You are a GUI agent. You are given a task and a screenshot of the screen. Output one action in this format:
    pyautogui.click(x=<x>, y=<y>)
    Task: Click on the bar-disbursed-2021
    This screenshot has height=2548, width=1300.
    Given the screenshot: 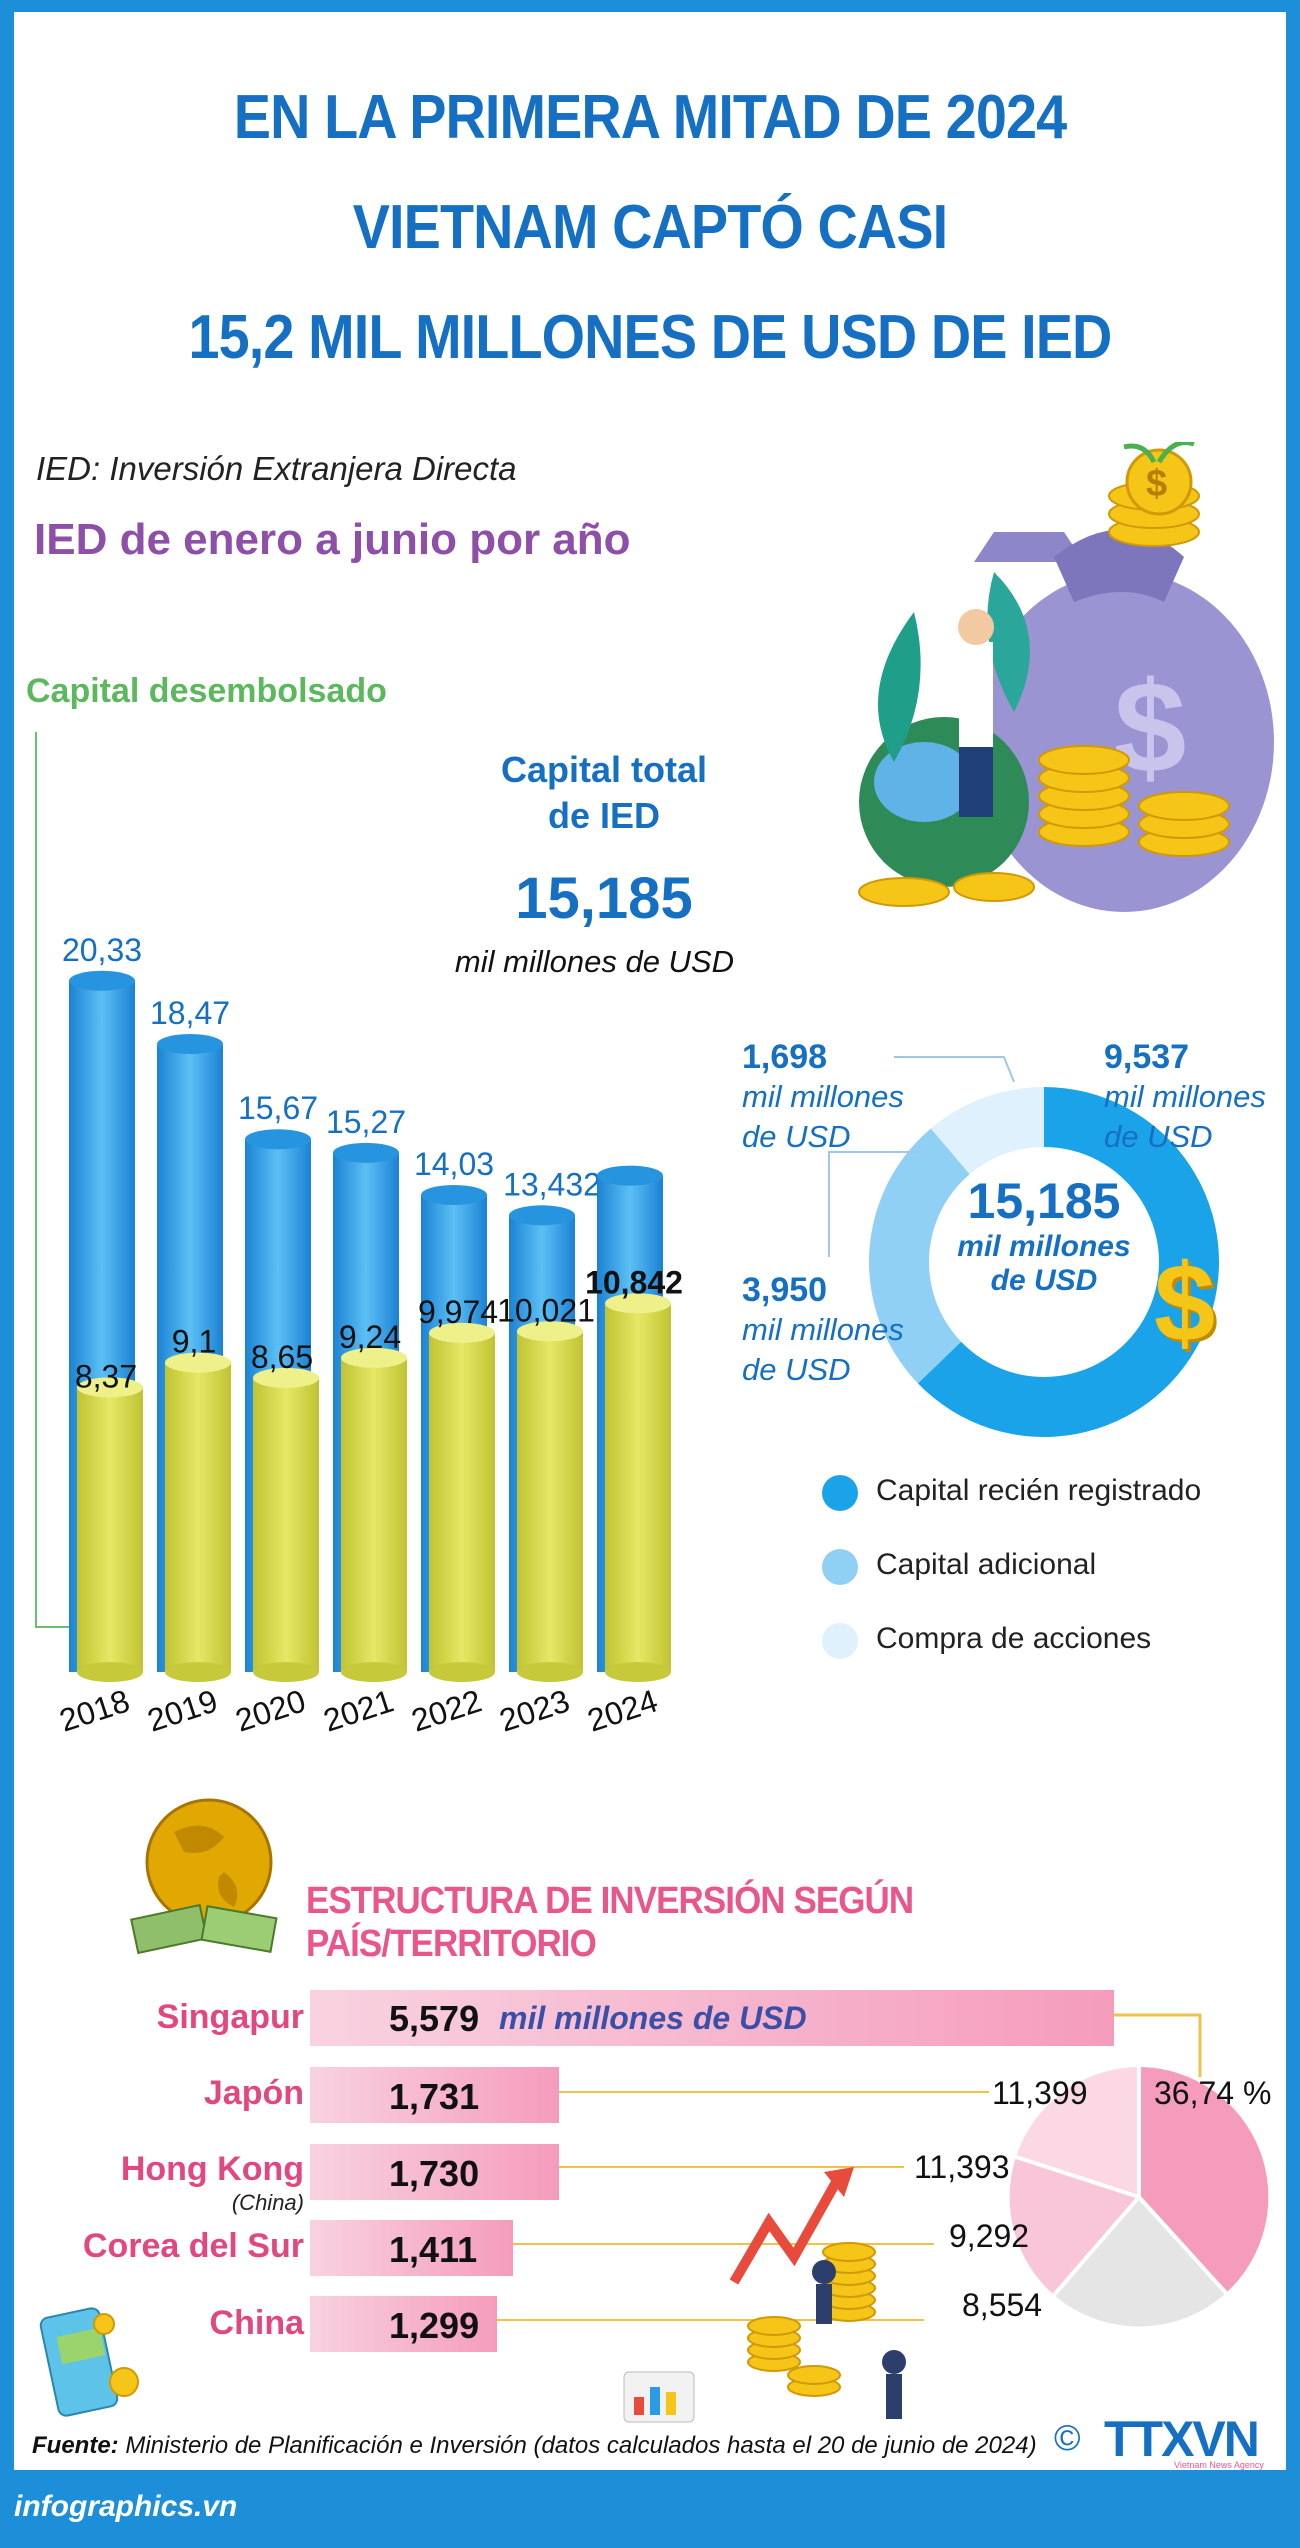 What is the action you would take?
    pyautogui.click(x=374, y=1514)
    